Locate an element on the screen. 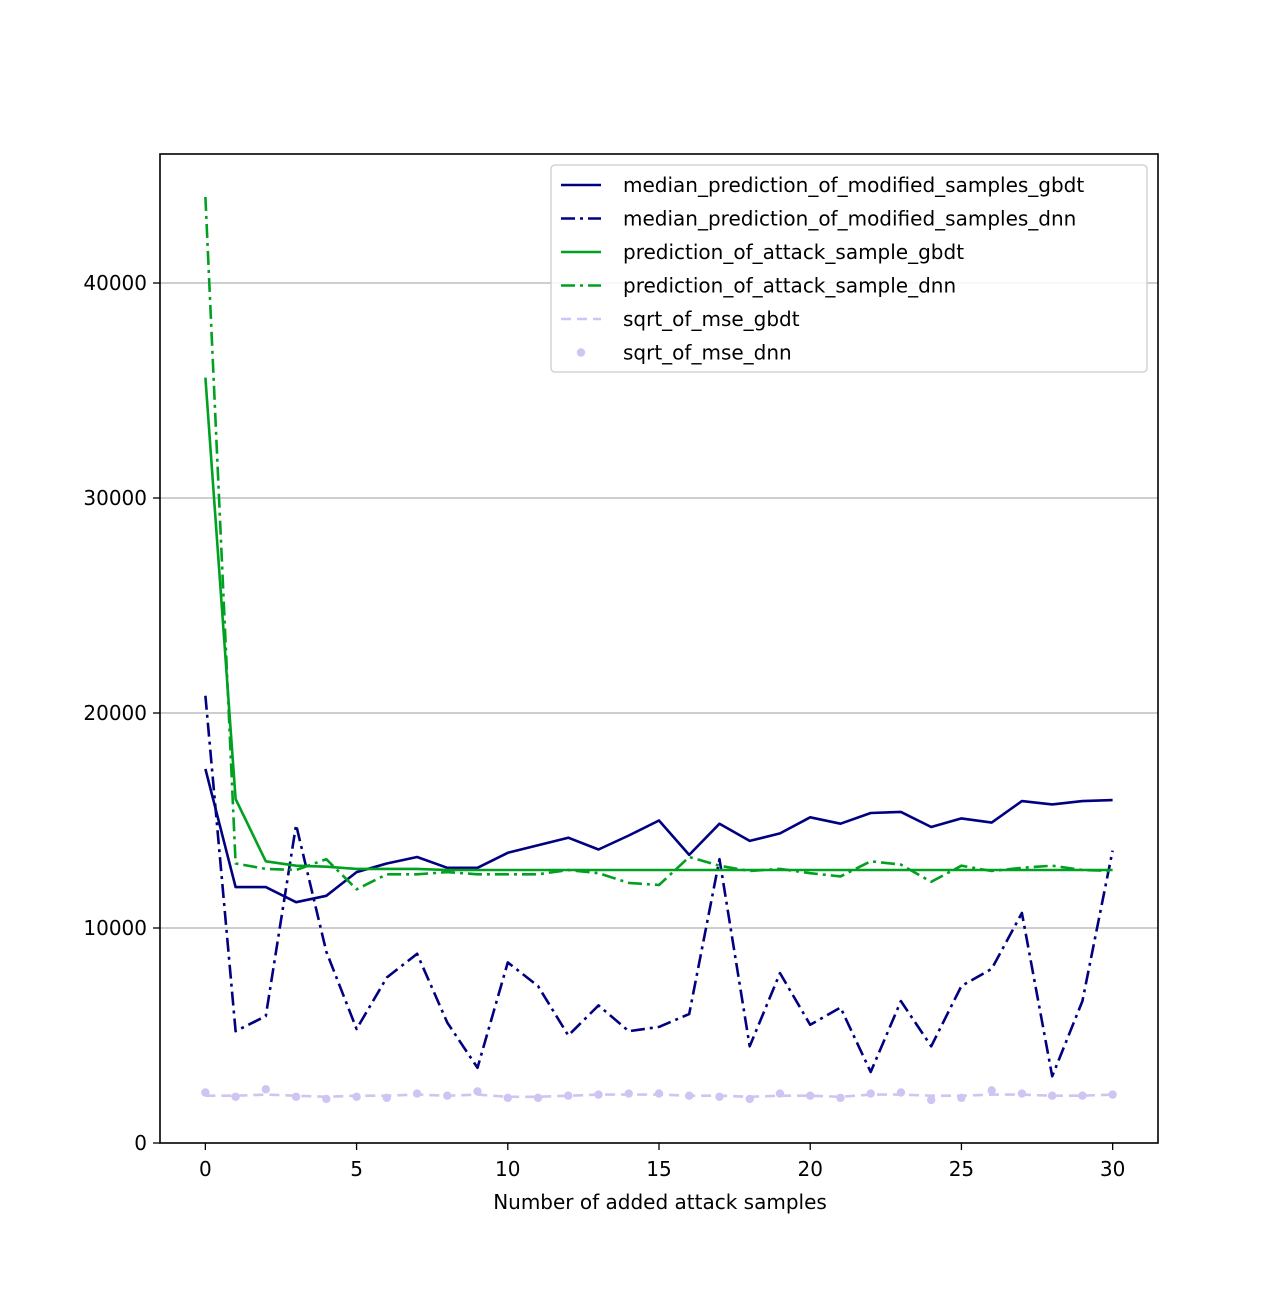  x-tick-label: 10 is located at coordinates (507, 1169).